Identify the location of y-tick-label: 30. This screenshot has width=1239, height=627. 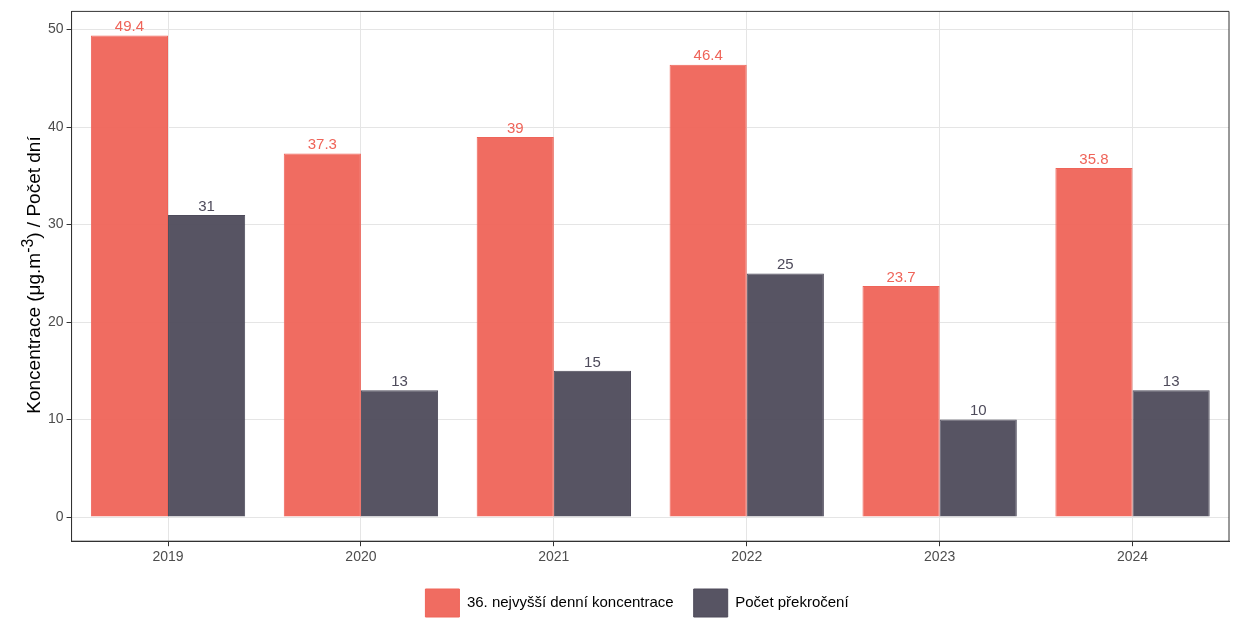
(55, 223).